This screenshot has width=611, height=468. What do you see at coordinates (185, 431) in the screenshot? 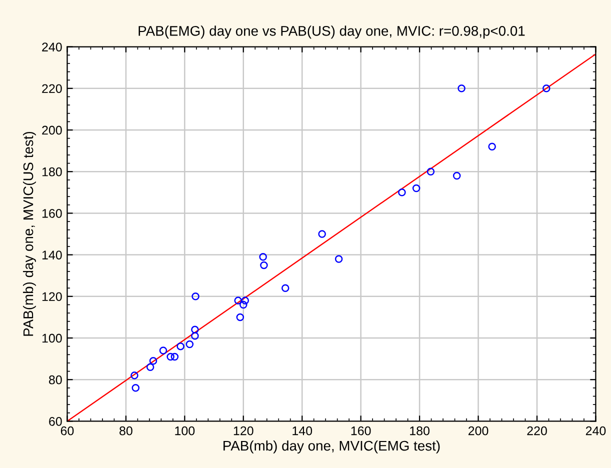
I see `x-tick-label: 100` at bounding box center [185, 431].